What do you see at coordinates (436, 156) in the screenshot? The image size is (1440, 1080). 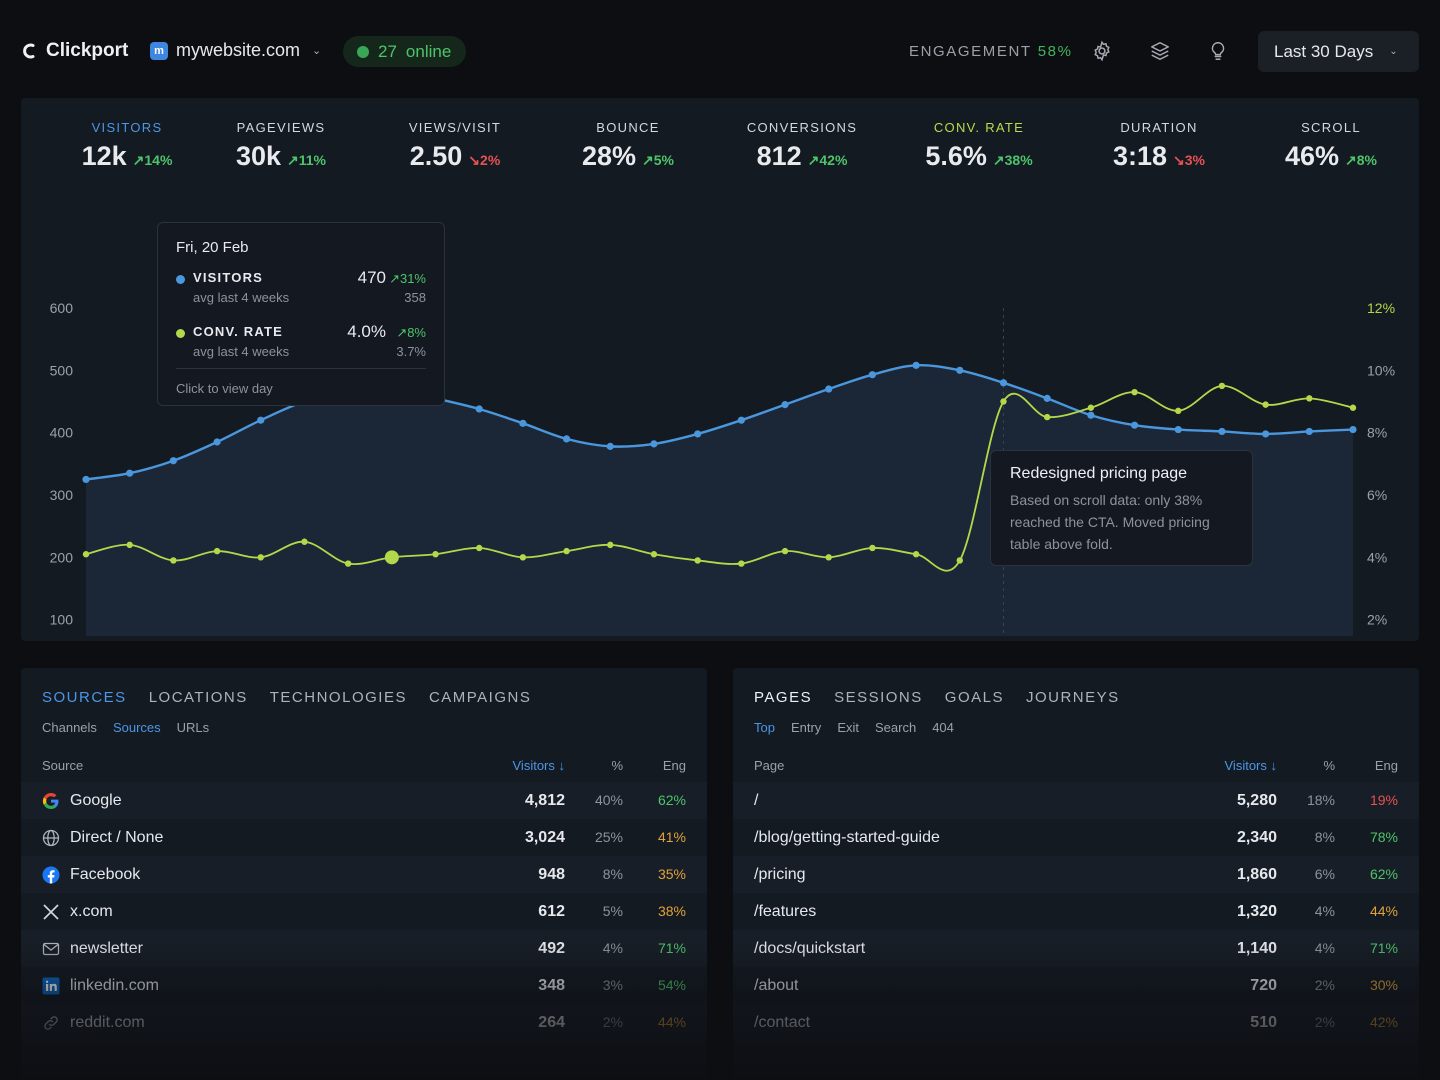 I see `metric-value: 2.50` at bounding box center [436, 156].